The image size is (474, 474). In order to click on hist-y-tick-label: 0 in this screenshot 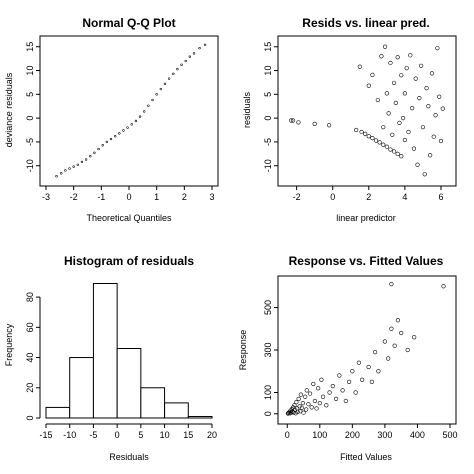, I will do `click(30, 417)`.